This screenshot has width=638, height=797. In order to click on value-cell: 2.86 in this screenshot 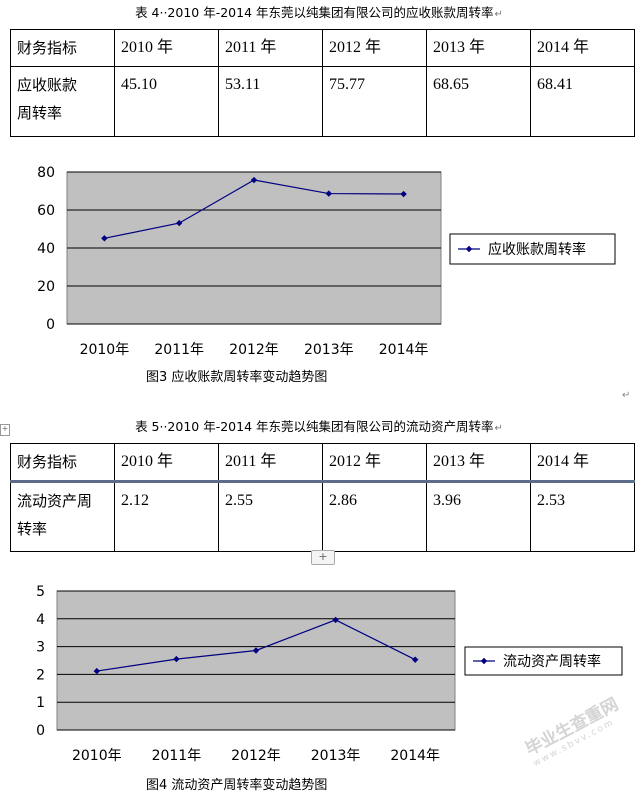, I will do `click(374, 516)`.